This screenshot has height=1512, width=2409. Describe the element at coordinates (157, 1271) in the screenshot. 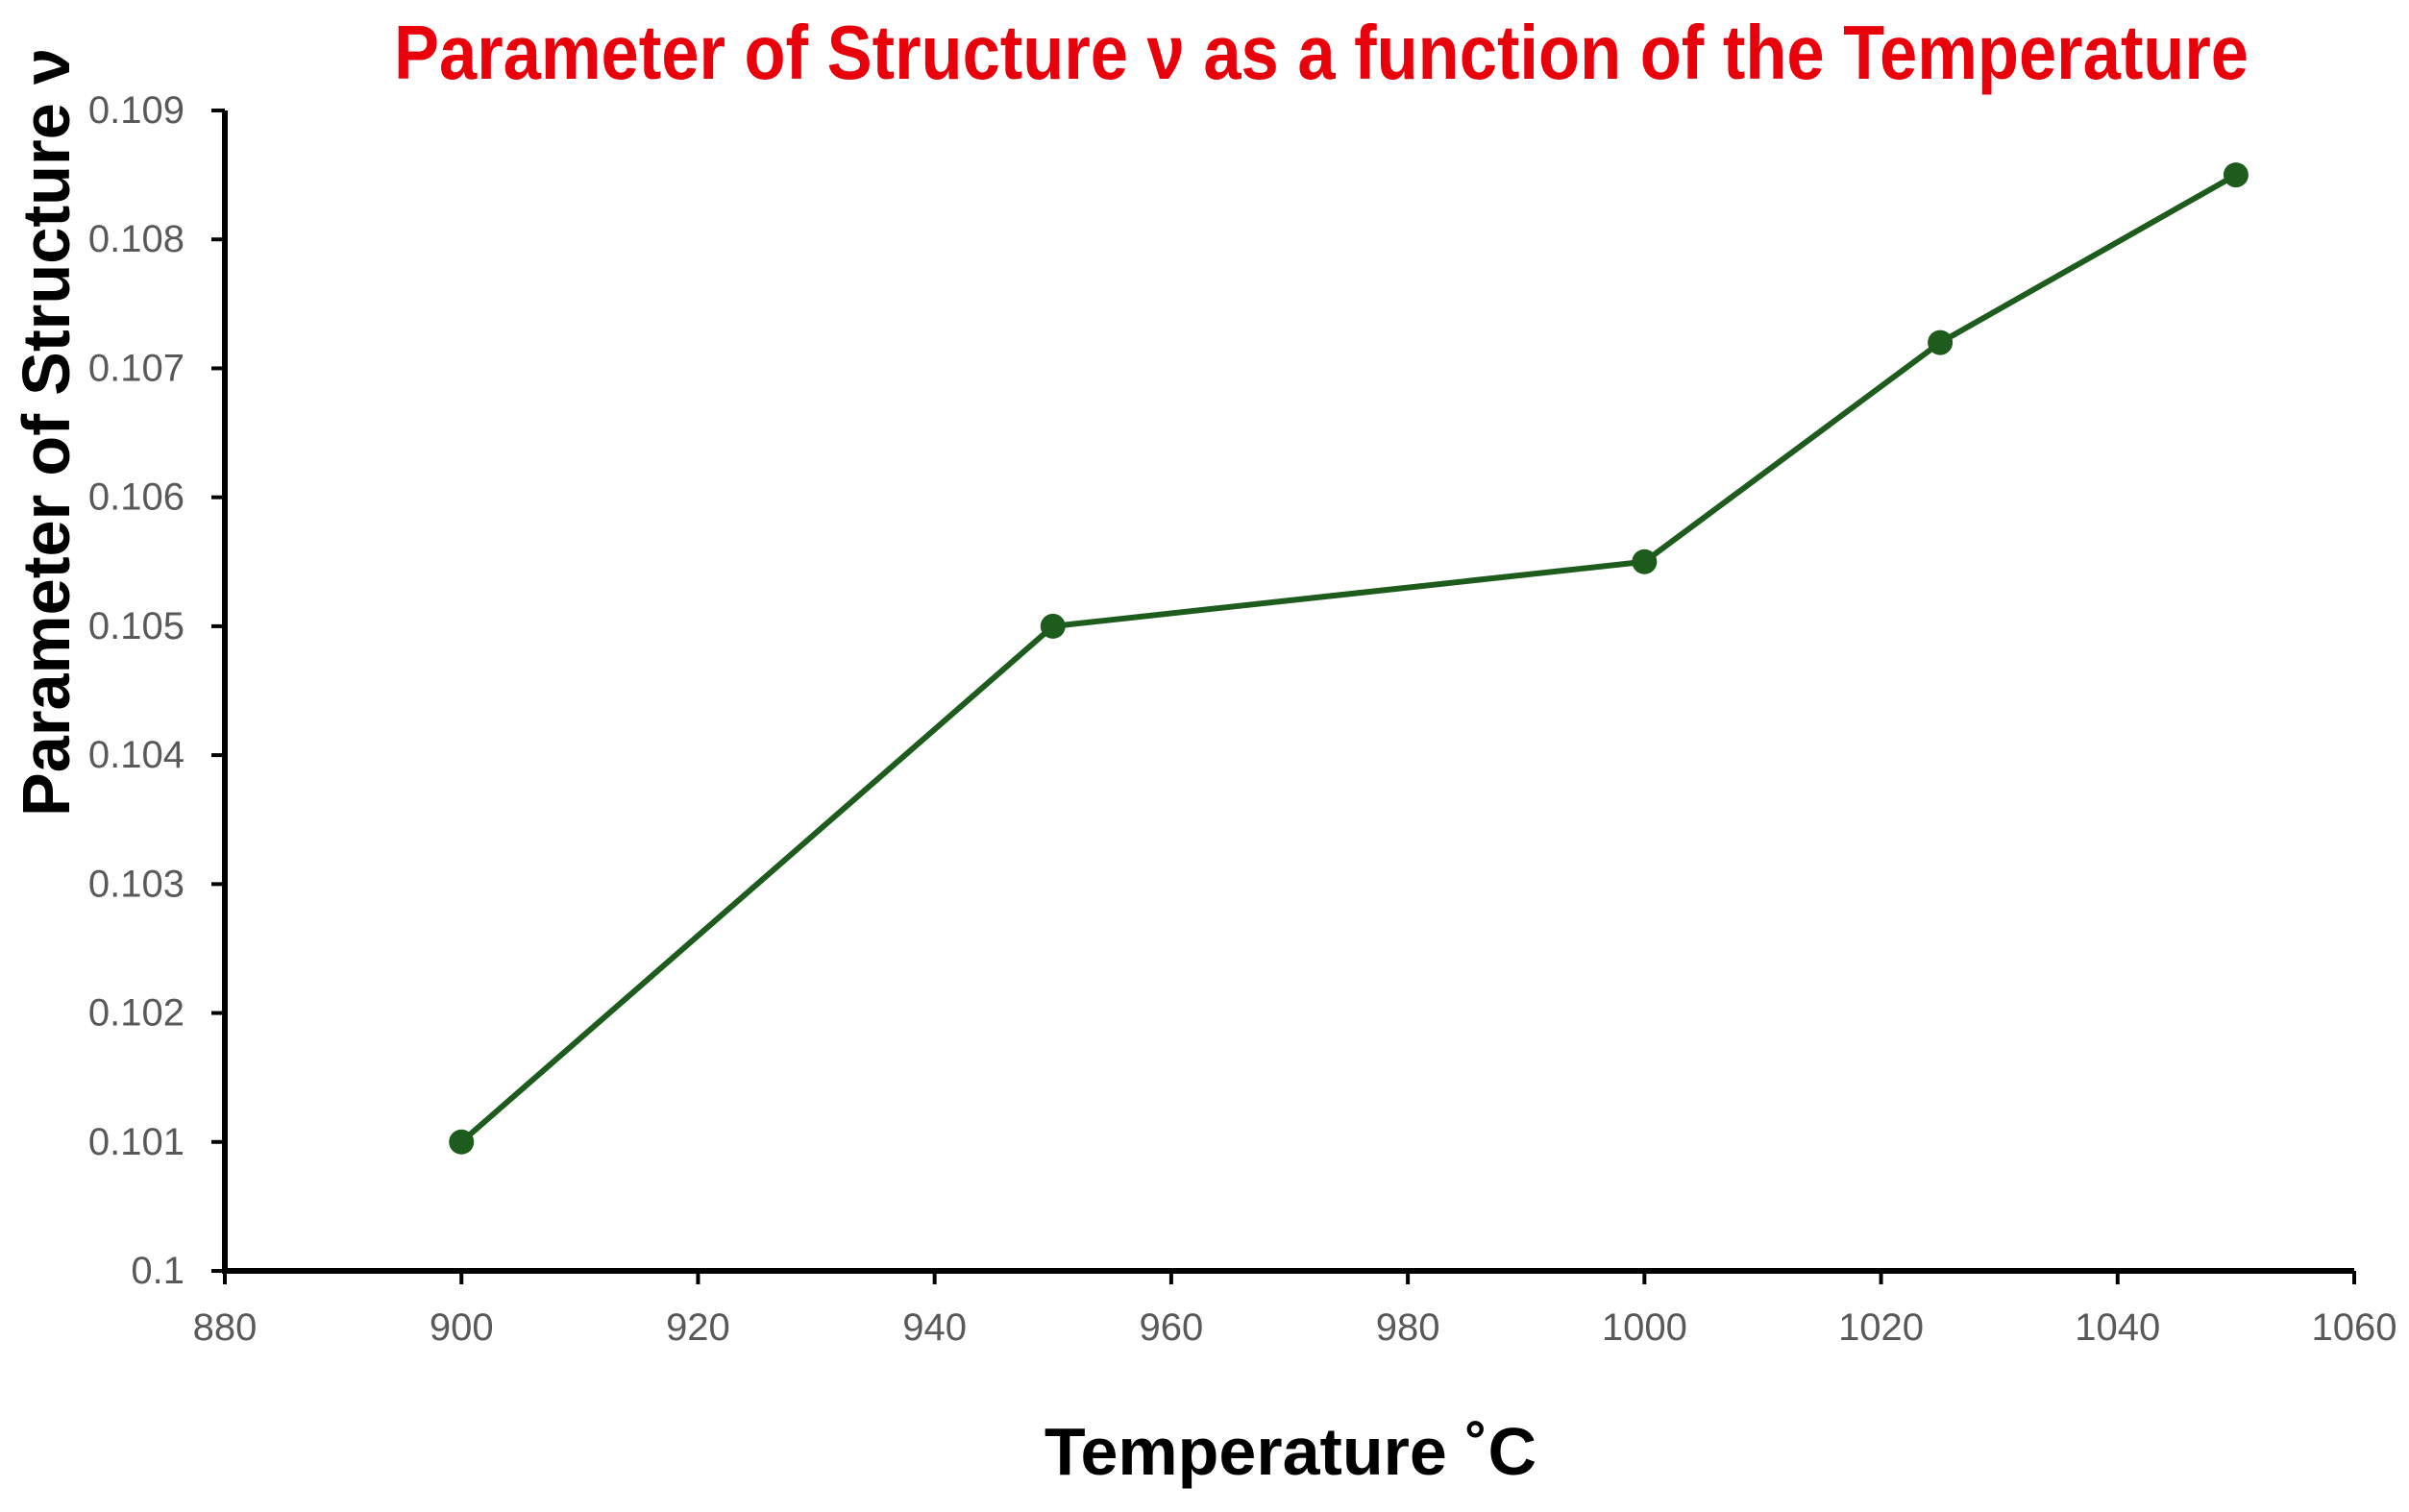

I see `y-tick-label: 0.1` at that location.